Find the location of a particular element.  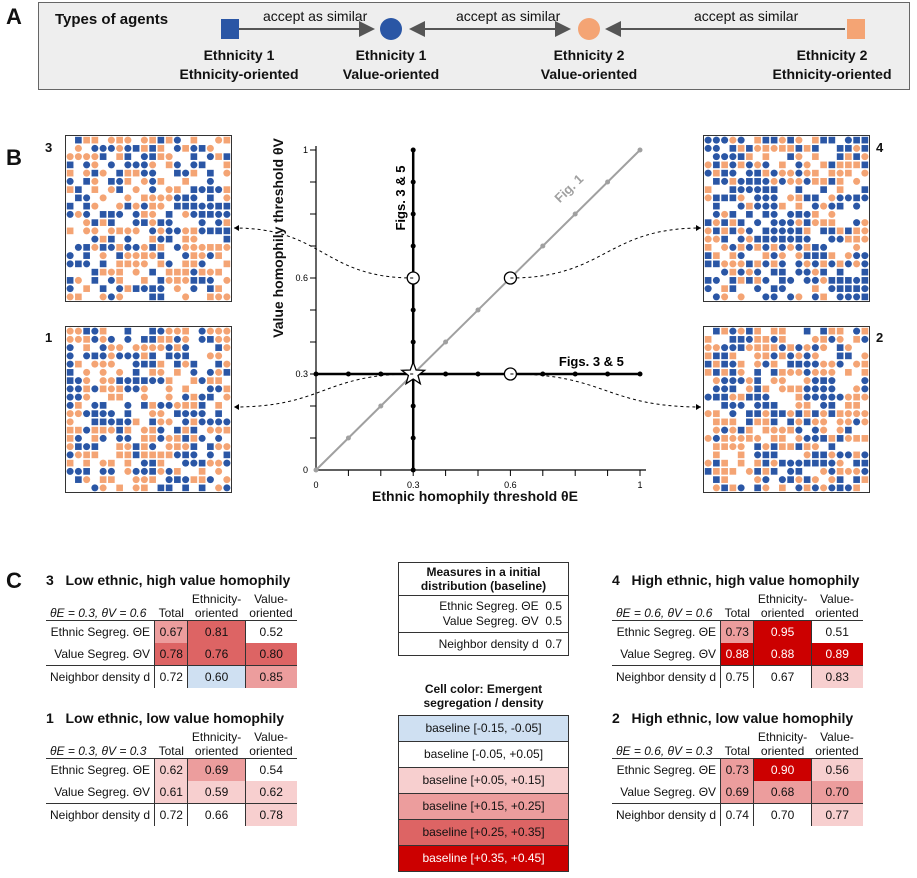

agent-label-4: Ethnicity 2 Ethnicity-oriented is located at coordinates (832, 64).